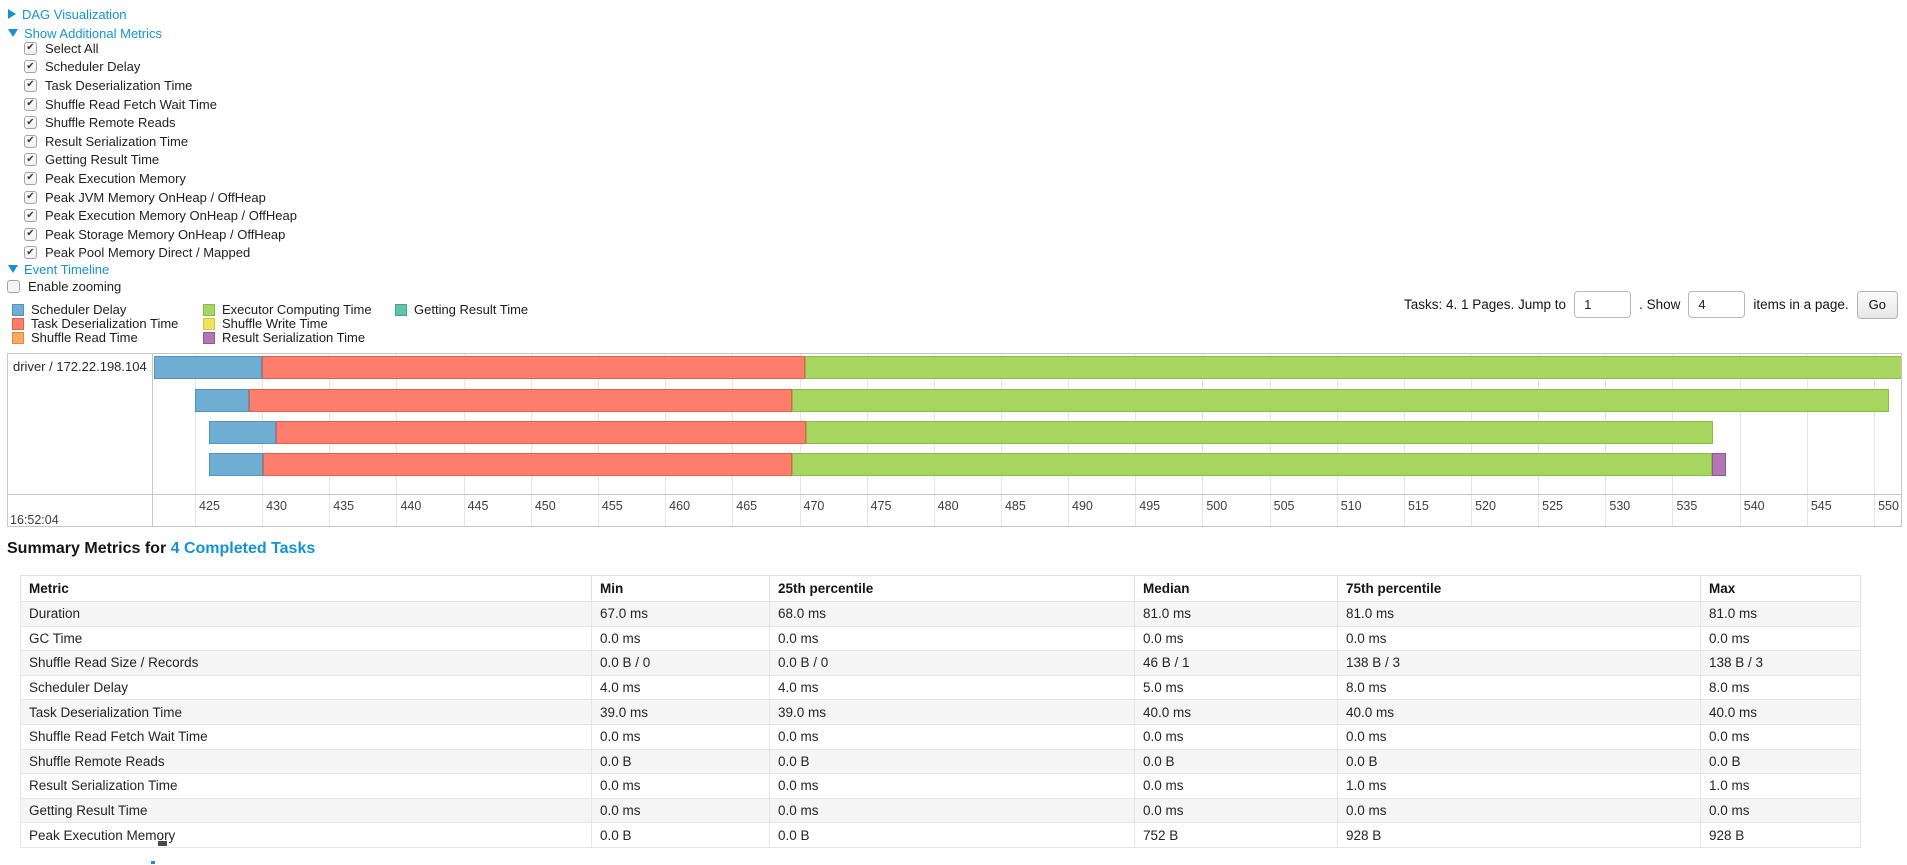 The width and height of the screenshot is (1907, 865). I want to click on metric-checkbox-label: Peak Execution Memory OnHeap / OffHeap, so click(171, 216).